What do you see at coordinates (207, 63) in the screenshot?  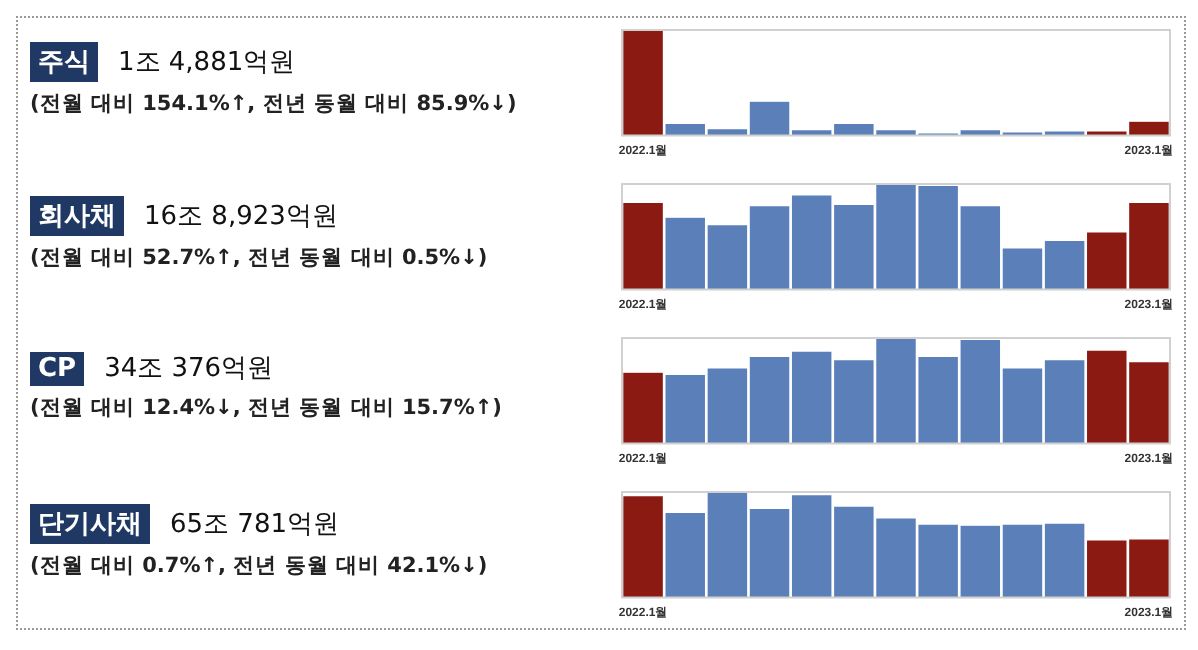 I see `text: 1조 4,881억원` at bounding box center [207, 63].